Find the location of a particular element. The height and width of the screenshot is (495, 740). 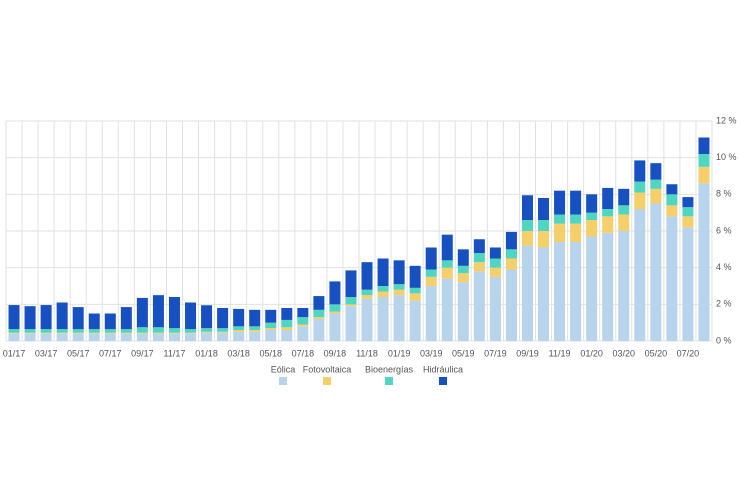

x-tick-label: 11/19 is located at coordinates (560, 353).